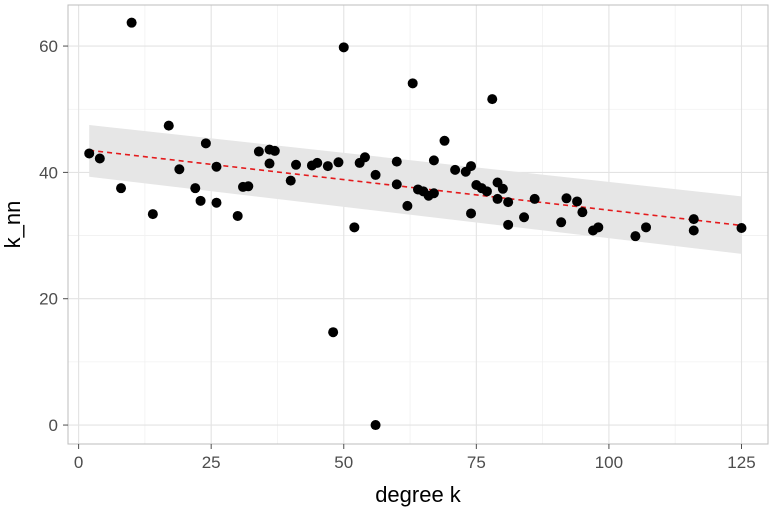 This screenshot has height=509, width=772. I want to click on x-tick-label: 0, so click(78, 462).